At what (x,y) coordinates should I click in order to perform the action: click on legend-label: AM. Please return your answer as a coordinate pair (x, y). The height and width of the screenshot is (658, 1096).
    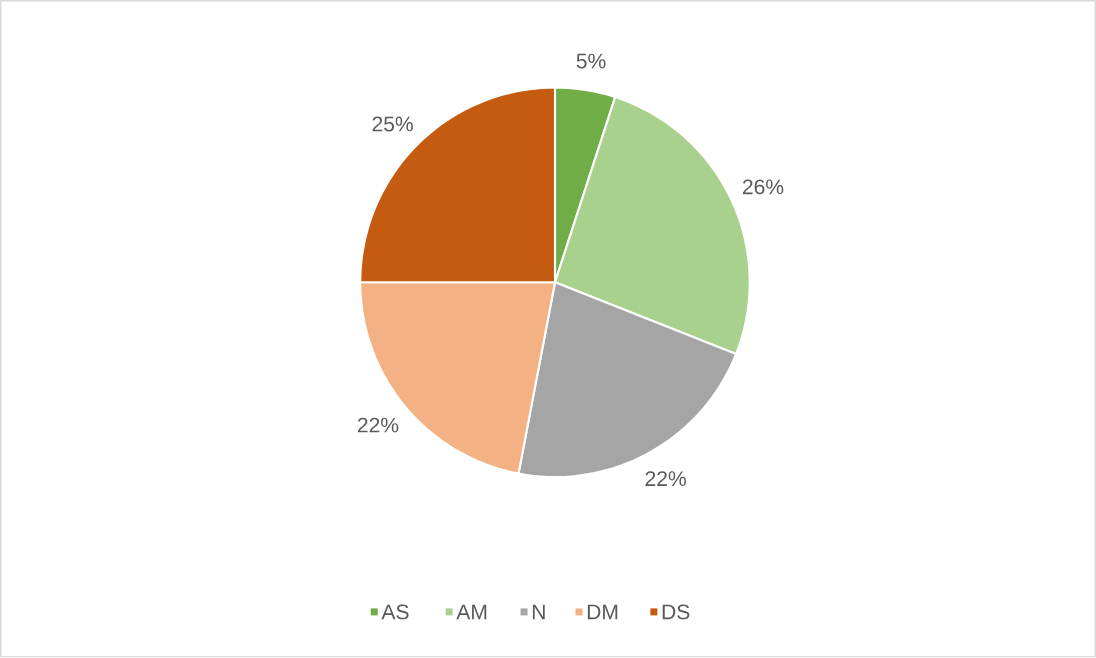
    Looking at the image, I should click on (471, 612).